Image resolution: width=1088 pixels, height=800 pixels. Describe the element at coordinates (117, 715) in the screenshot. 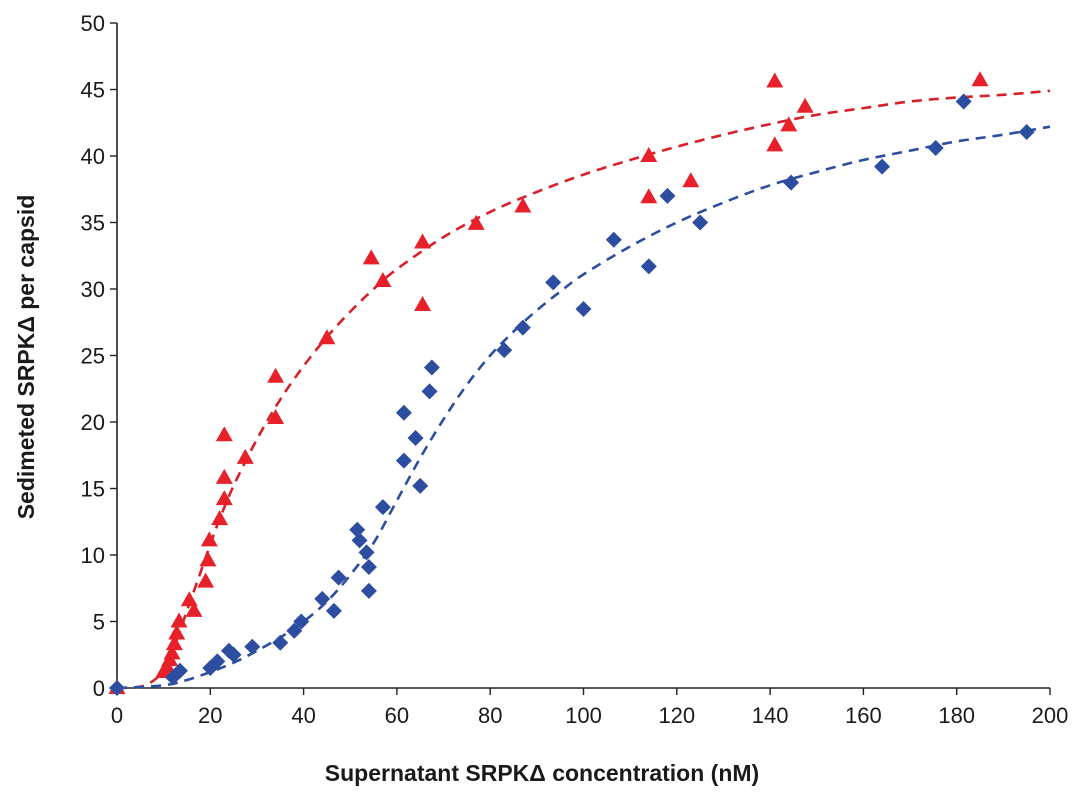

I see `x-tick-label: 0` at that location.